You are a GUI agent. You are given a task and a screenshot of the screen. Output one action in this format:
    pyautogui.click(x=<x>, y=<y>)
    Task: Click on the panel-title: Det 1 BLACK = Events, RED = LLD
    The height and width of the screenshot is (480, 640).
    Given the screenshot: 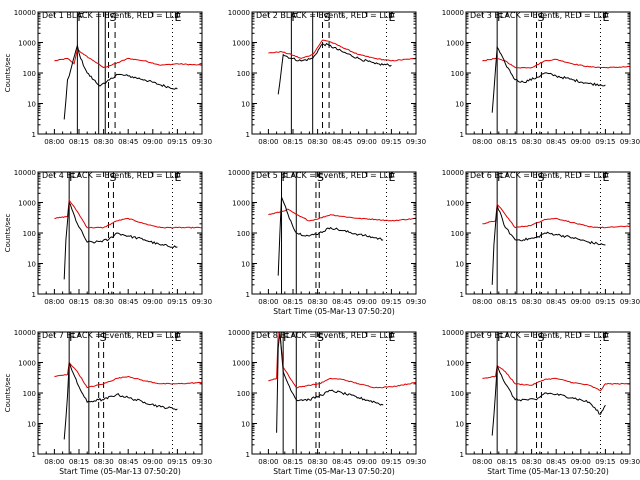 What is the action you would take?
    pyautogui.click(x=111, y=15)
    